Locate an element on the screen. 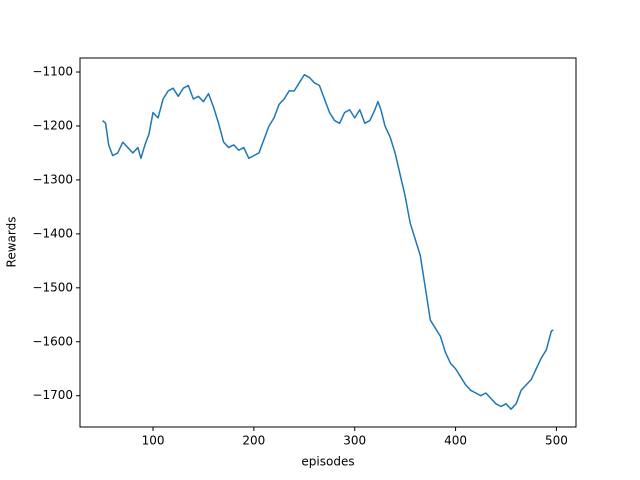  x-tick-label: 300 is located at coordinates (354, 441).